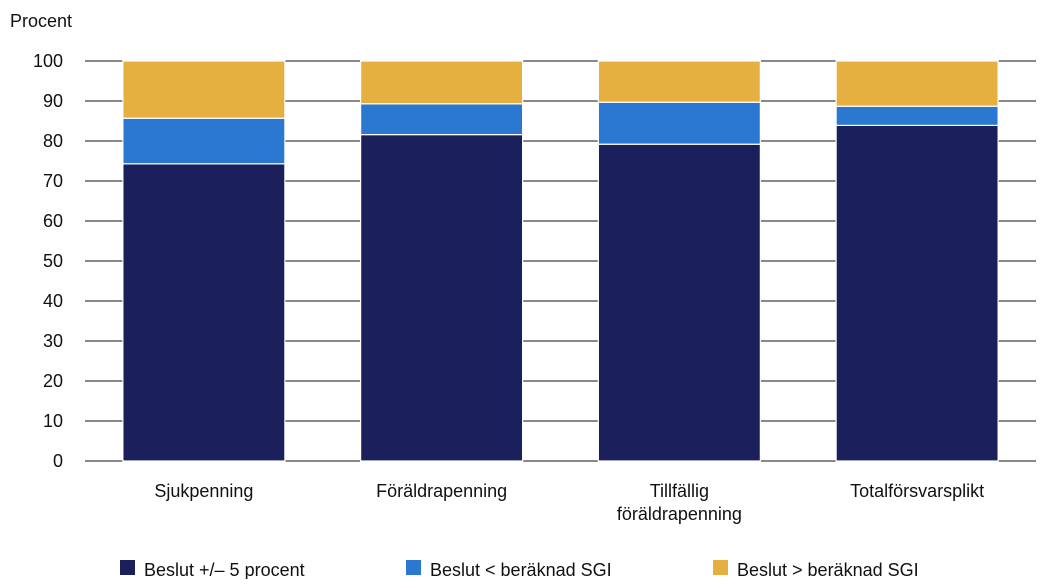 This screenshot has width=1048, height=584. I want to click on y-tick-label: 100, so click(48, 61).